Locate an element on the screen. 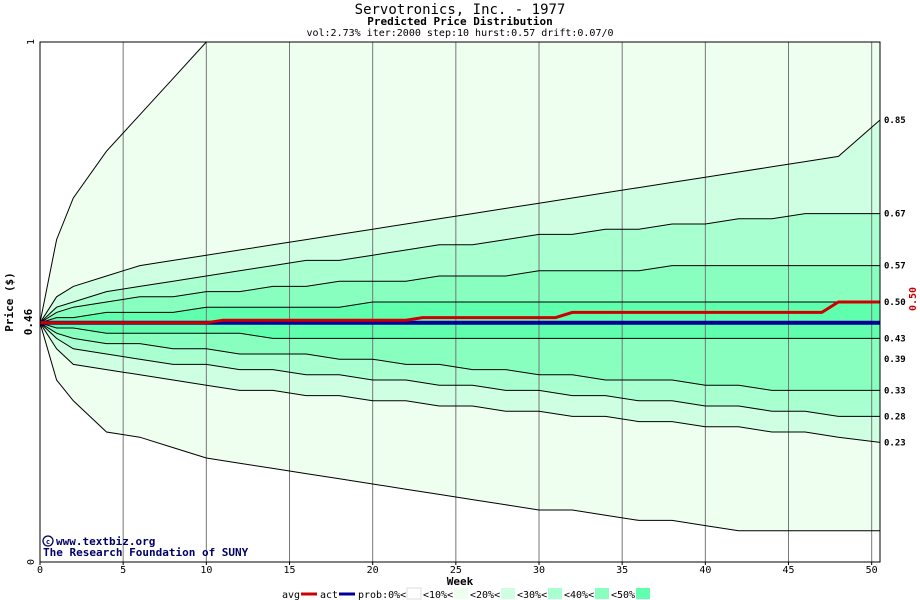 The width and height of the screenshot is (920, 600). credit-website: www.textbiz.org is located at coordinates (105, 541).